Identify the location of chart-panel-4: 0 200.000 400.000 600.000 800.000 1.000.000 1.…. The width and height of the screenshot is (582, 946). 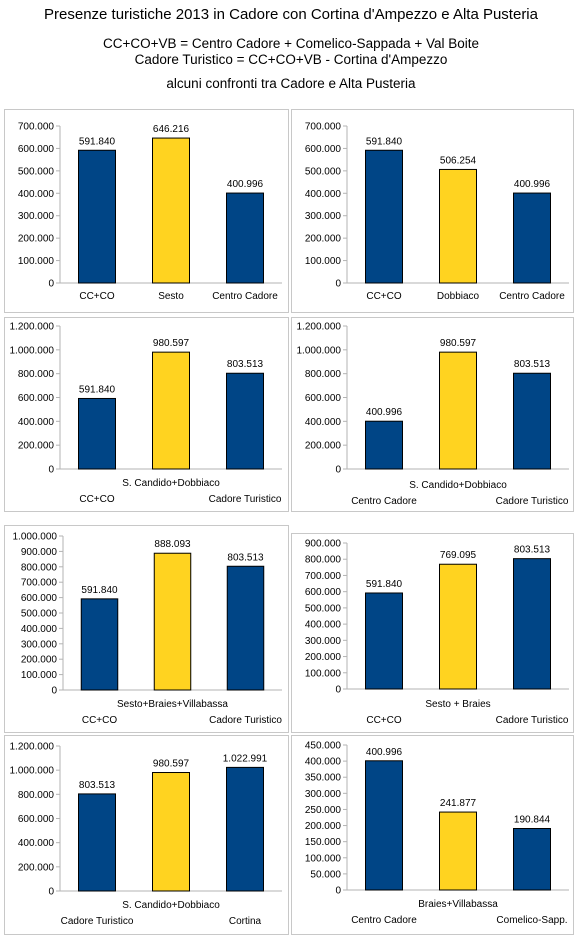
(432, 414).